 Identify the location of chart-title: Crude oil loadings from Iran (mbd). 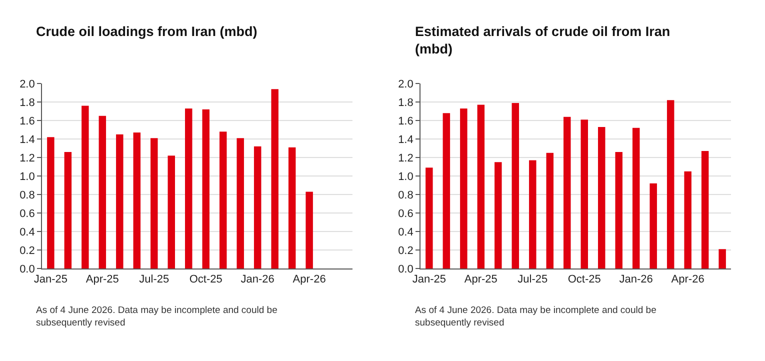
(147, 31).